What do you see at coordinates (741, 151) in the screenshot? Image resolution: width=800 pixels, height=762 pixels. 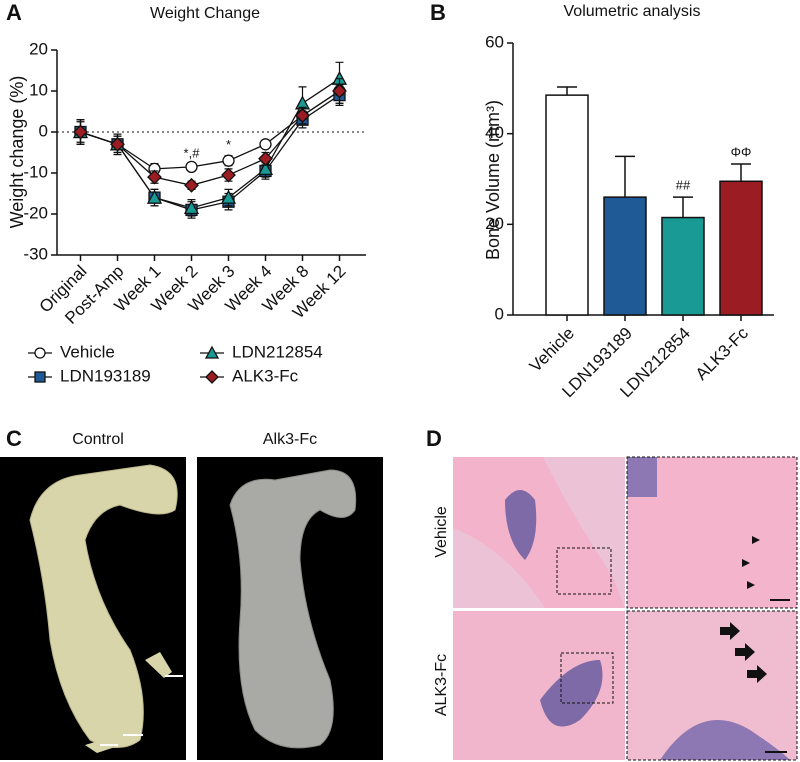 I see `annotation: ΦΦ` at bounding box center [741, 151].